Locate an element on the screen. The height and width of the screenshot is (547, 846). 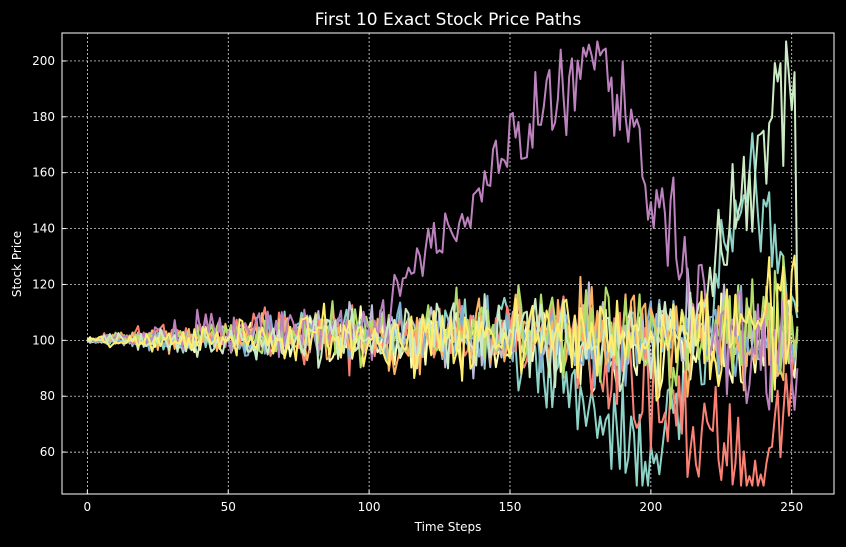
x-tick-label: 100 is located at coordinates (369, 507).